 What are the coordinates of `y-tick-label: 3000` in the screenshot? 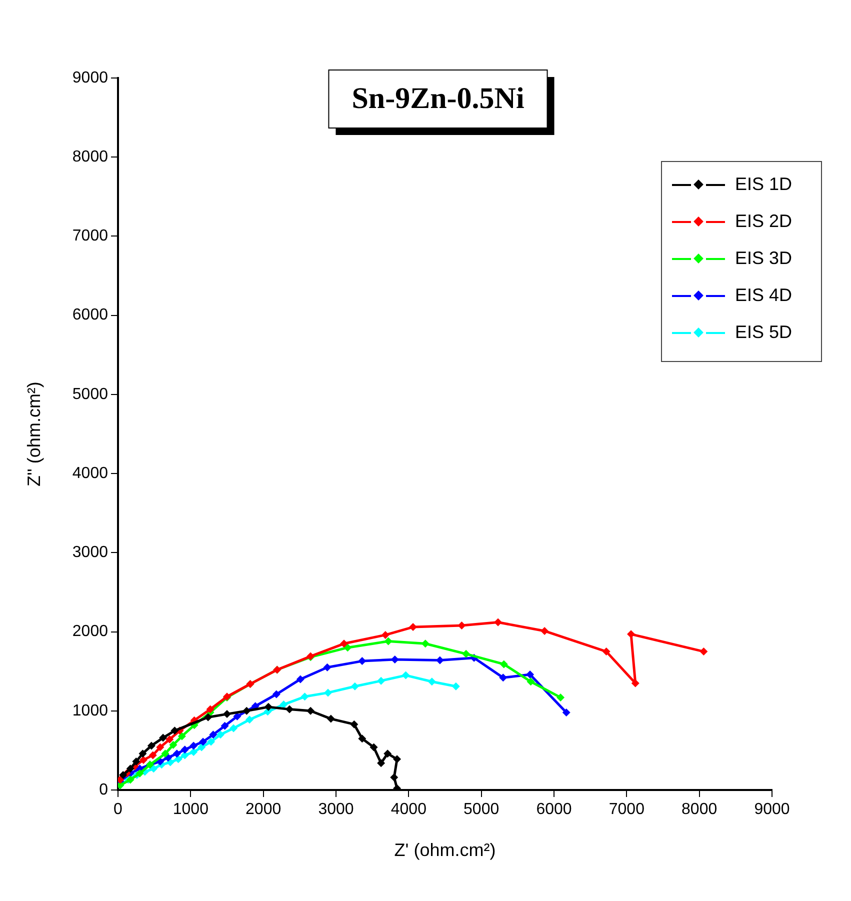 It's located at (90, 553).